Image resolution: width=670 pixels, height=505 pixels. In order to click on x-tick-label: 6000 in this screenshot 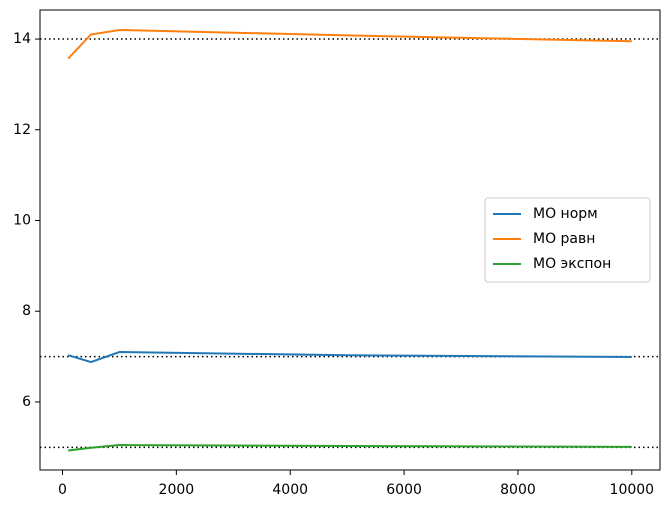, I will do `click(404, 490)`.